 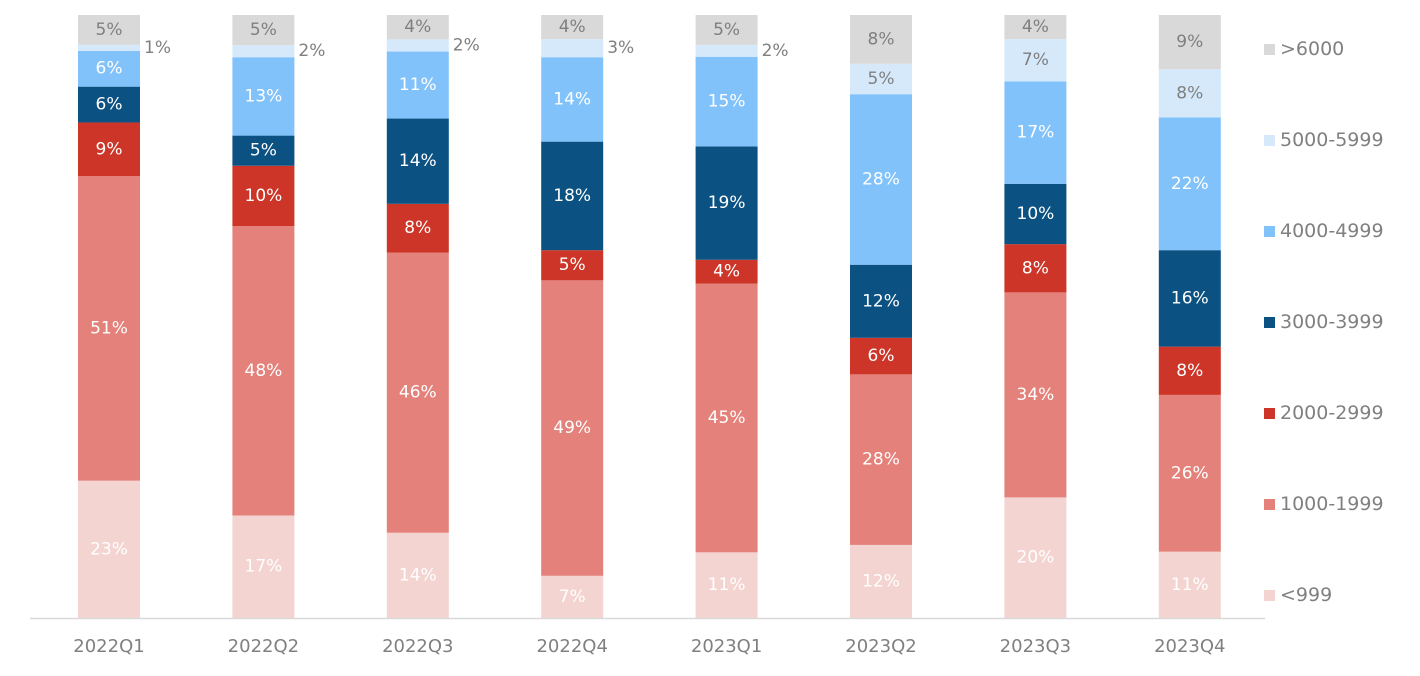 What do you see at coordinates (572, 196) in the screenshot?
I see `data-label: 18%` at bounding box center [572, 196].